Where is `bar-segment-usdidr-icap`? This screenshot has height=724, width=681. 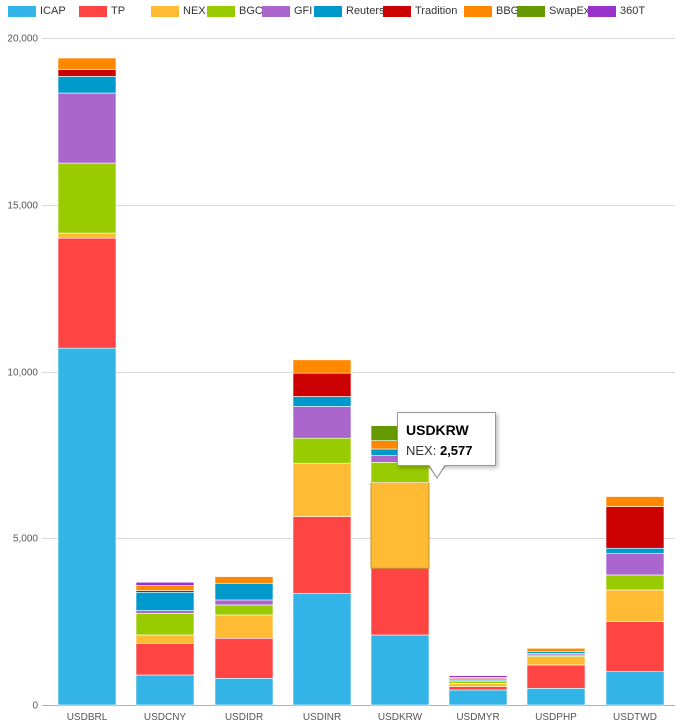
bar-segment-usdidr-icap is located at coordinates (244, 692).